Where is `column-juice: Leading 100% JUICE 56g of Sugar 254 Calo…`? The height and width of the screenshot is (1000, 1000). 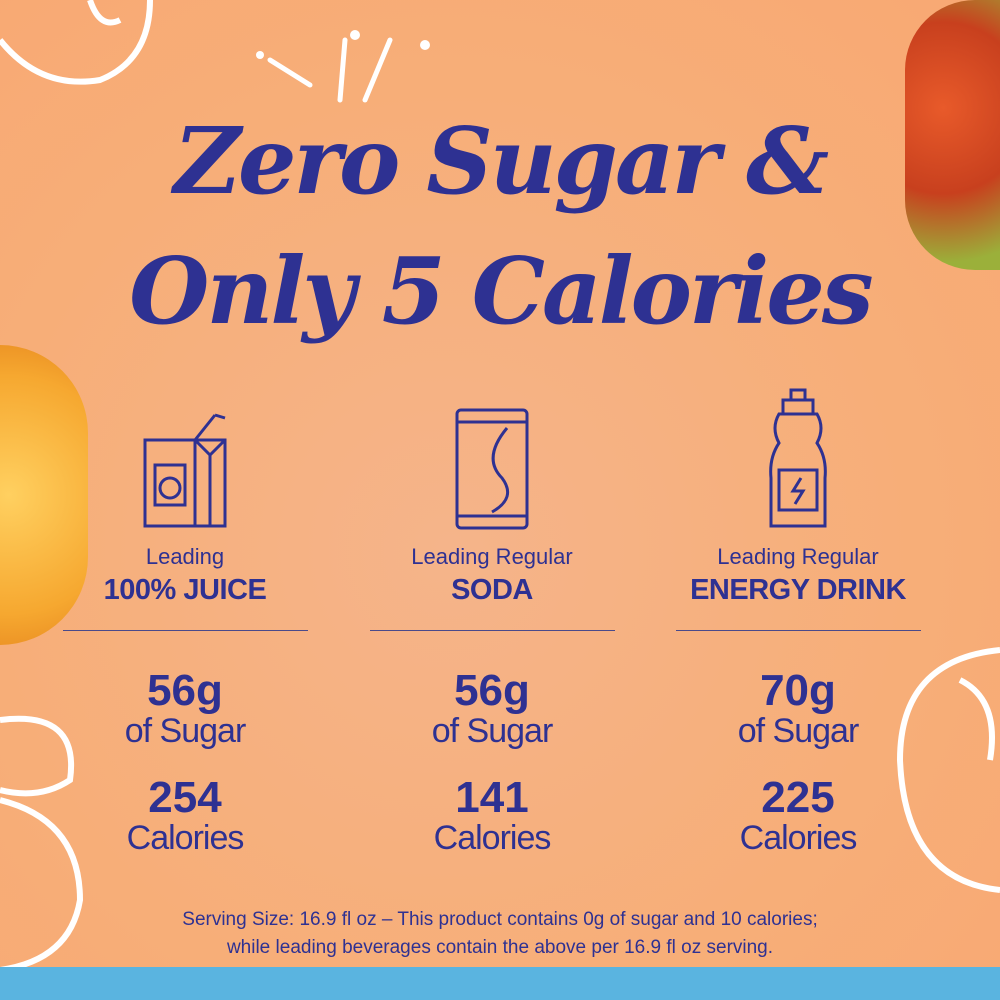 column-juice: Leading 100% JUICE 56g of Sugar 254 Calo… is located at coordinates (185, 619).